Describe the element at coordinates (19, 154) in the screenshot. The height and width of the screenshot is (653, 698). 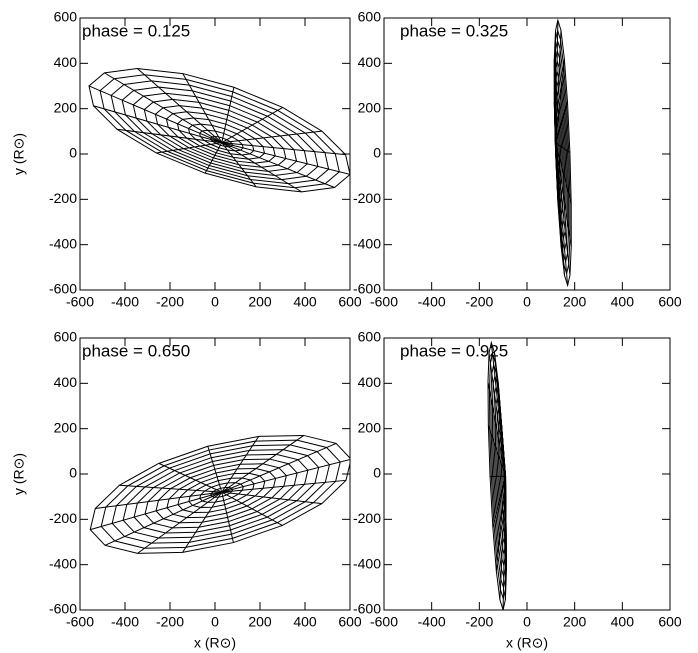
I see `y-axis-label: y (R⊙)` at that location.